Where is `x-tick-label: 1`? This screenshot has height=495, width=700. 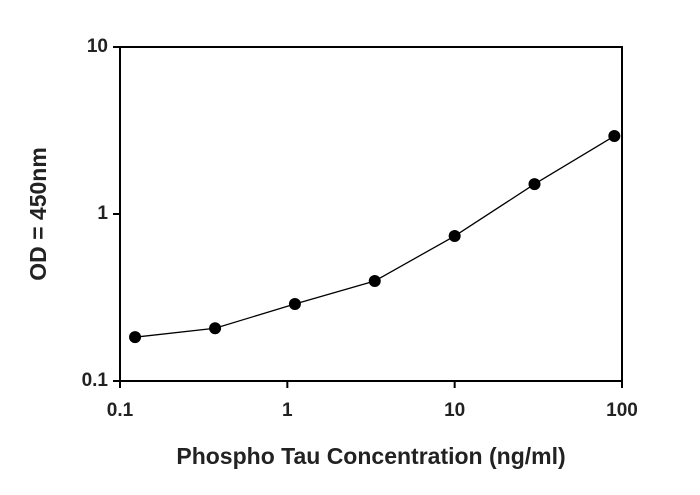 x-tick-label: 1 is located at coordinates (287, 410).